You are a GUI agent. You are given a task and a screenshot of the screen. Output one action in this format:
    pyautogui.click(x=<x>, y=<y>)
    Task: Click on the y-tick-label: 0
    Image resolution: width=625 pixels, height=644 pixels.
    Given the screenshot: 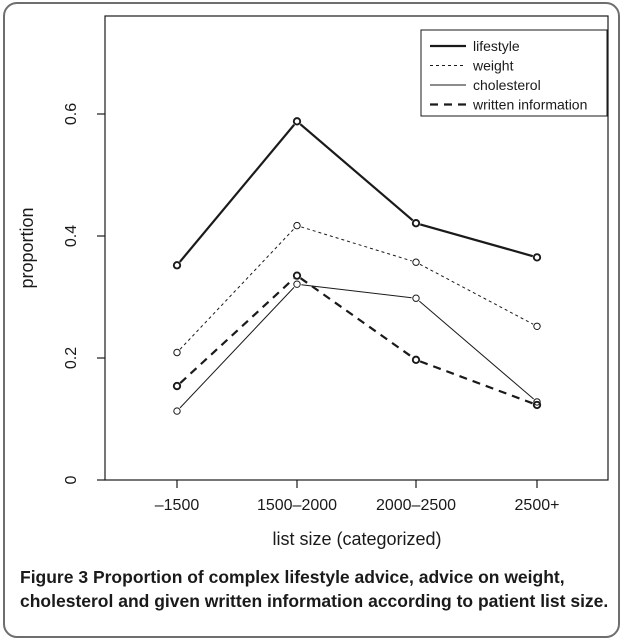 What is the action you would take?
    pyautogui.click(x=71, y=479)
    